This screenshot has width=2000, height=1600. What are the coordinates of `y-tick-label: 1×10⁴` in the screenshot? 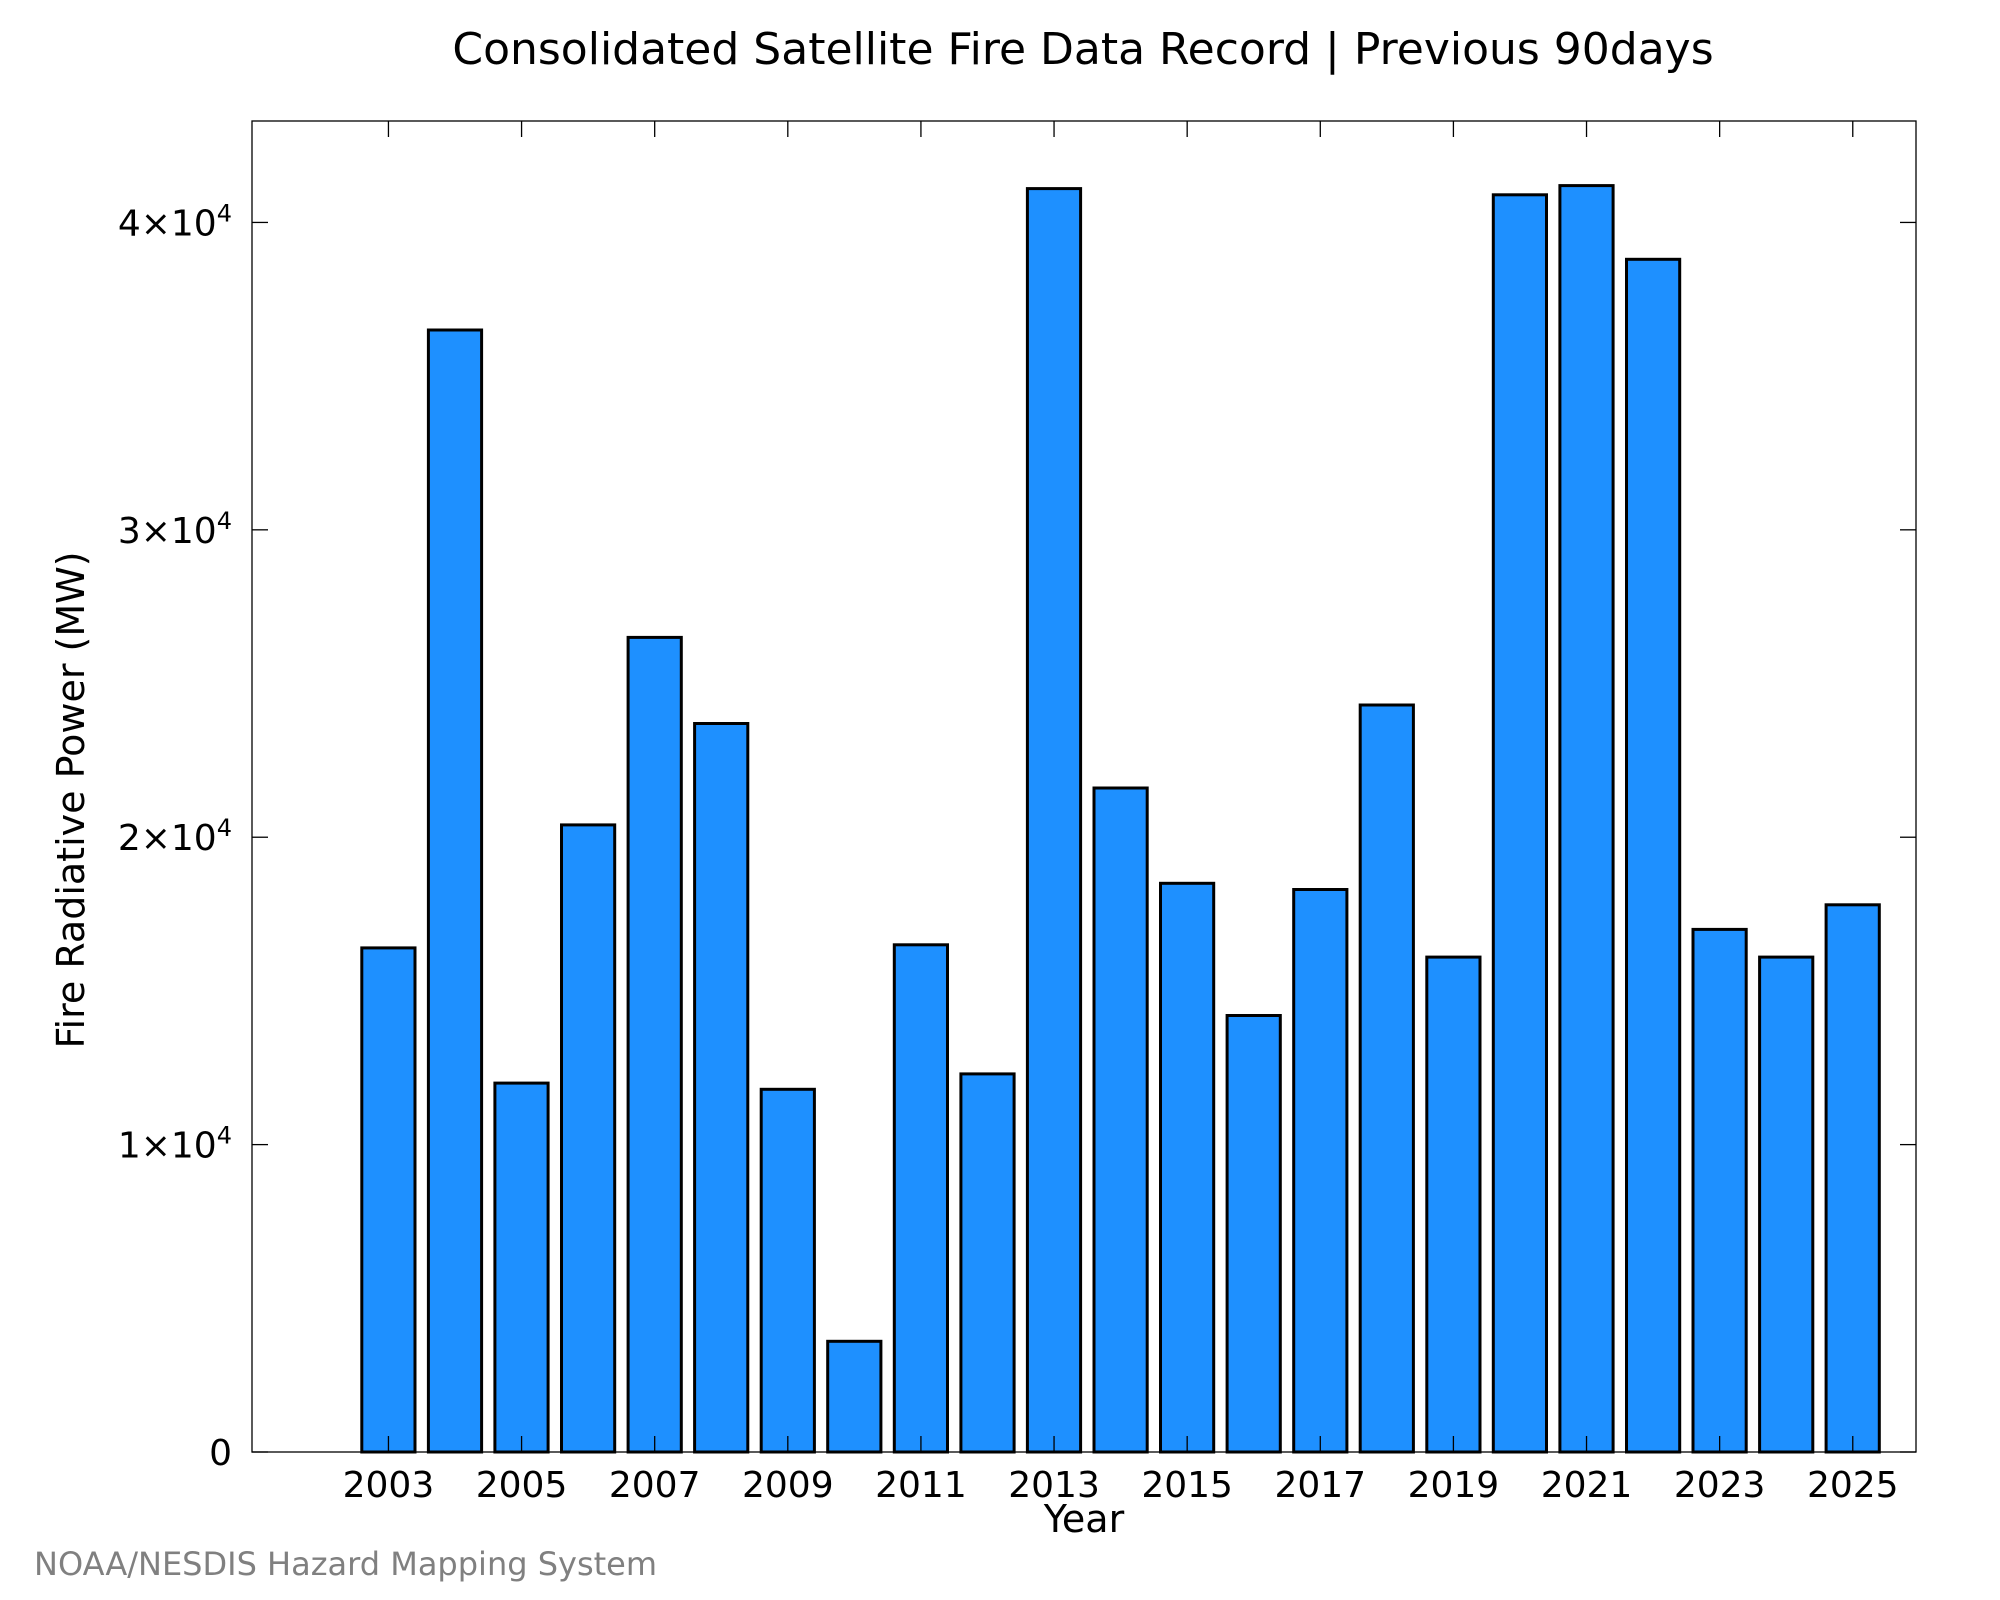 It's located at (175, 1144).